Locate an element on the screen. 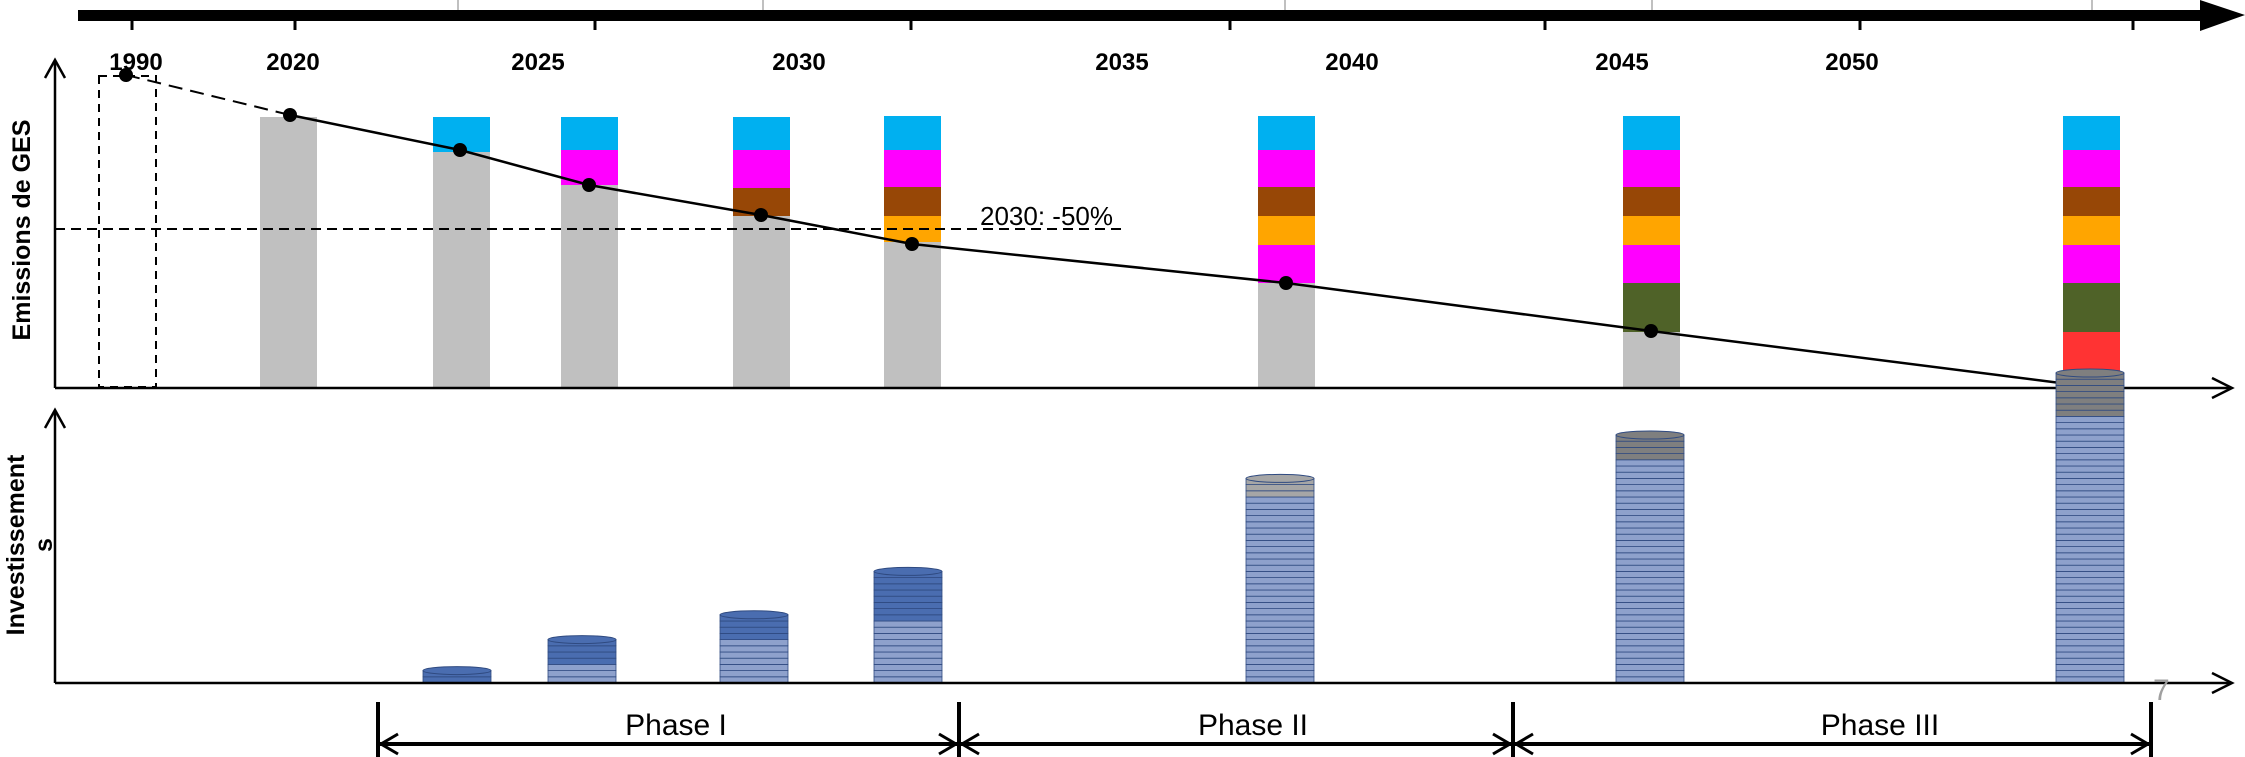 Image resolution: width=2245 pixels, height=757 pixels. phase-1-label: Phase I is located at coordinates (676, 725).